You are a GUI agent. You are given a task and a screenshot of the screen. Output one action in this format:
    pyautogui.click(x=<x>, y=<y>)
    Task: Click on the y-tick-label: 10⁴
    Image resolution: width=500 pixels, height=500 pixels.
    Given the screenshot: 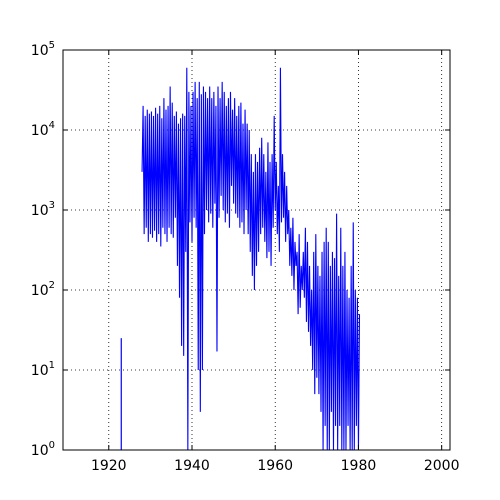 What is the action you would take?
    pyautogui.click(x=43, y=129)
    